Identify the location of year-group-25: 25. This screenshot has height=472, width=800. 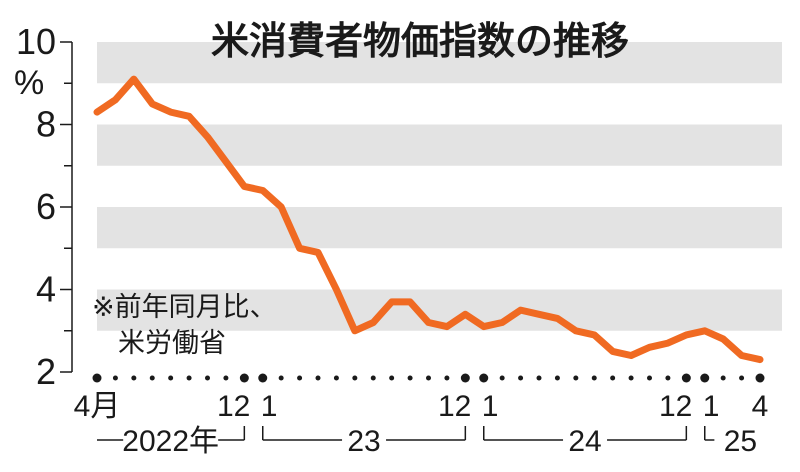
(730, 441).